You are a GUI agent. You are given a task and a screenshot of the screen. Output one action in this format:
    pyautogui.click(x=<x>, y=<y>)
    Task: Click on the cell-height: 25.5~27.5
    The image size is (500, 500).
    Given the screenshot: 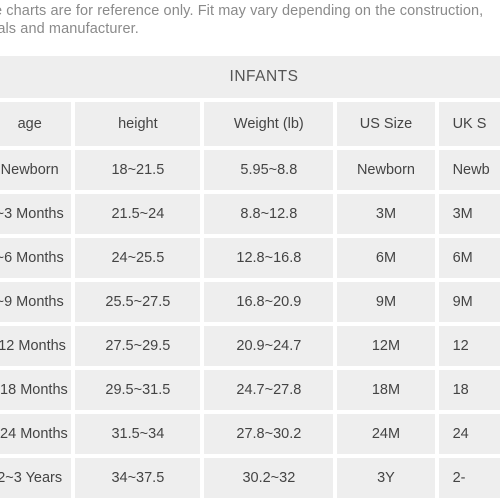 What is the action you would take?
    pyautogui.click(x=140, y=302)
    